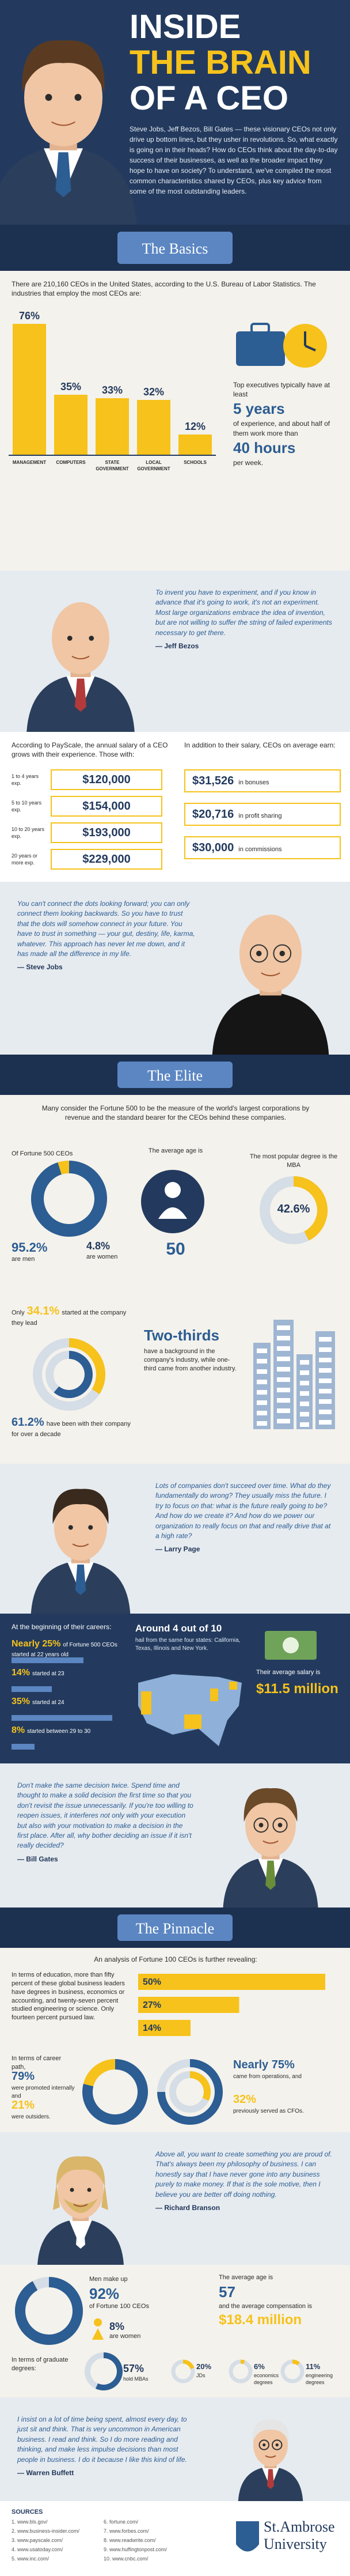  What do you see at coordinates (136, 2379) in the screenshot?
I see `stat-text: hold MBAs` at bounding box center [136, 2379].